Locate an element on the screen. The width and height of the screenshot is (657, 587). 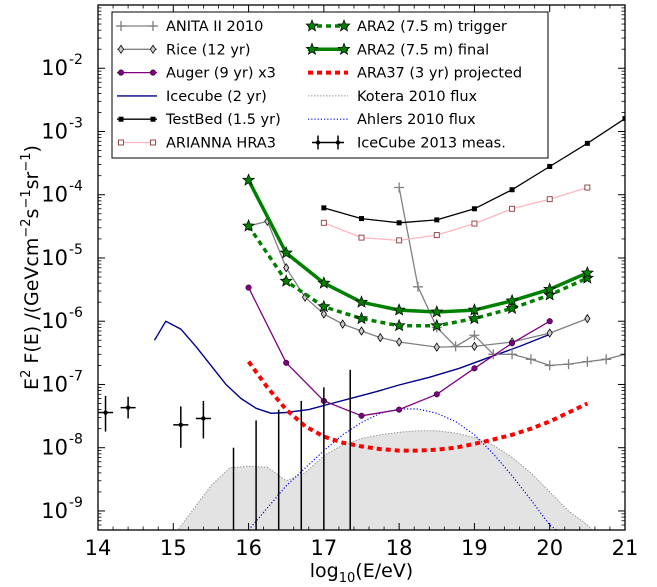
legend-item-auger-9-yr-x3: Auger (9 yr) x3 is located at coordinates (196, 74).